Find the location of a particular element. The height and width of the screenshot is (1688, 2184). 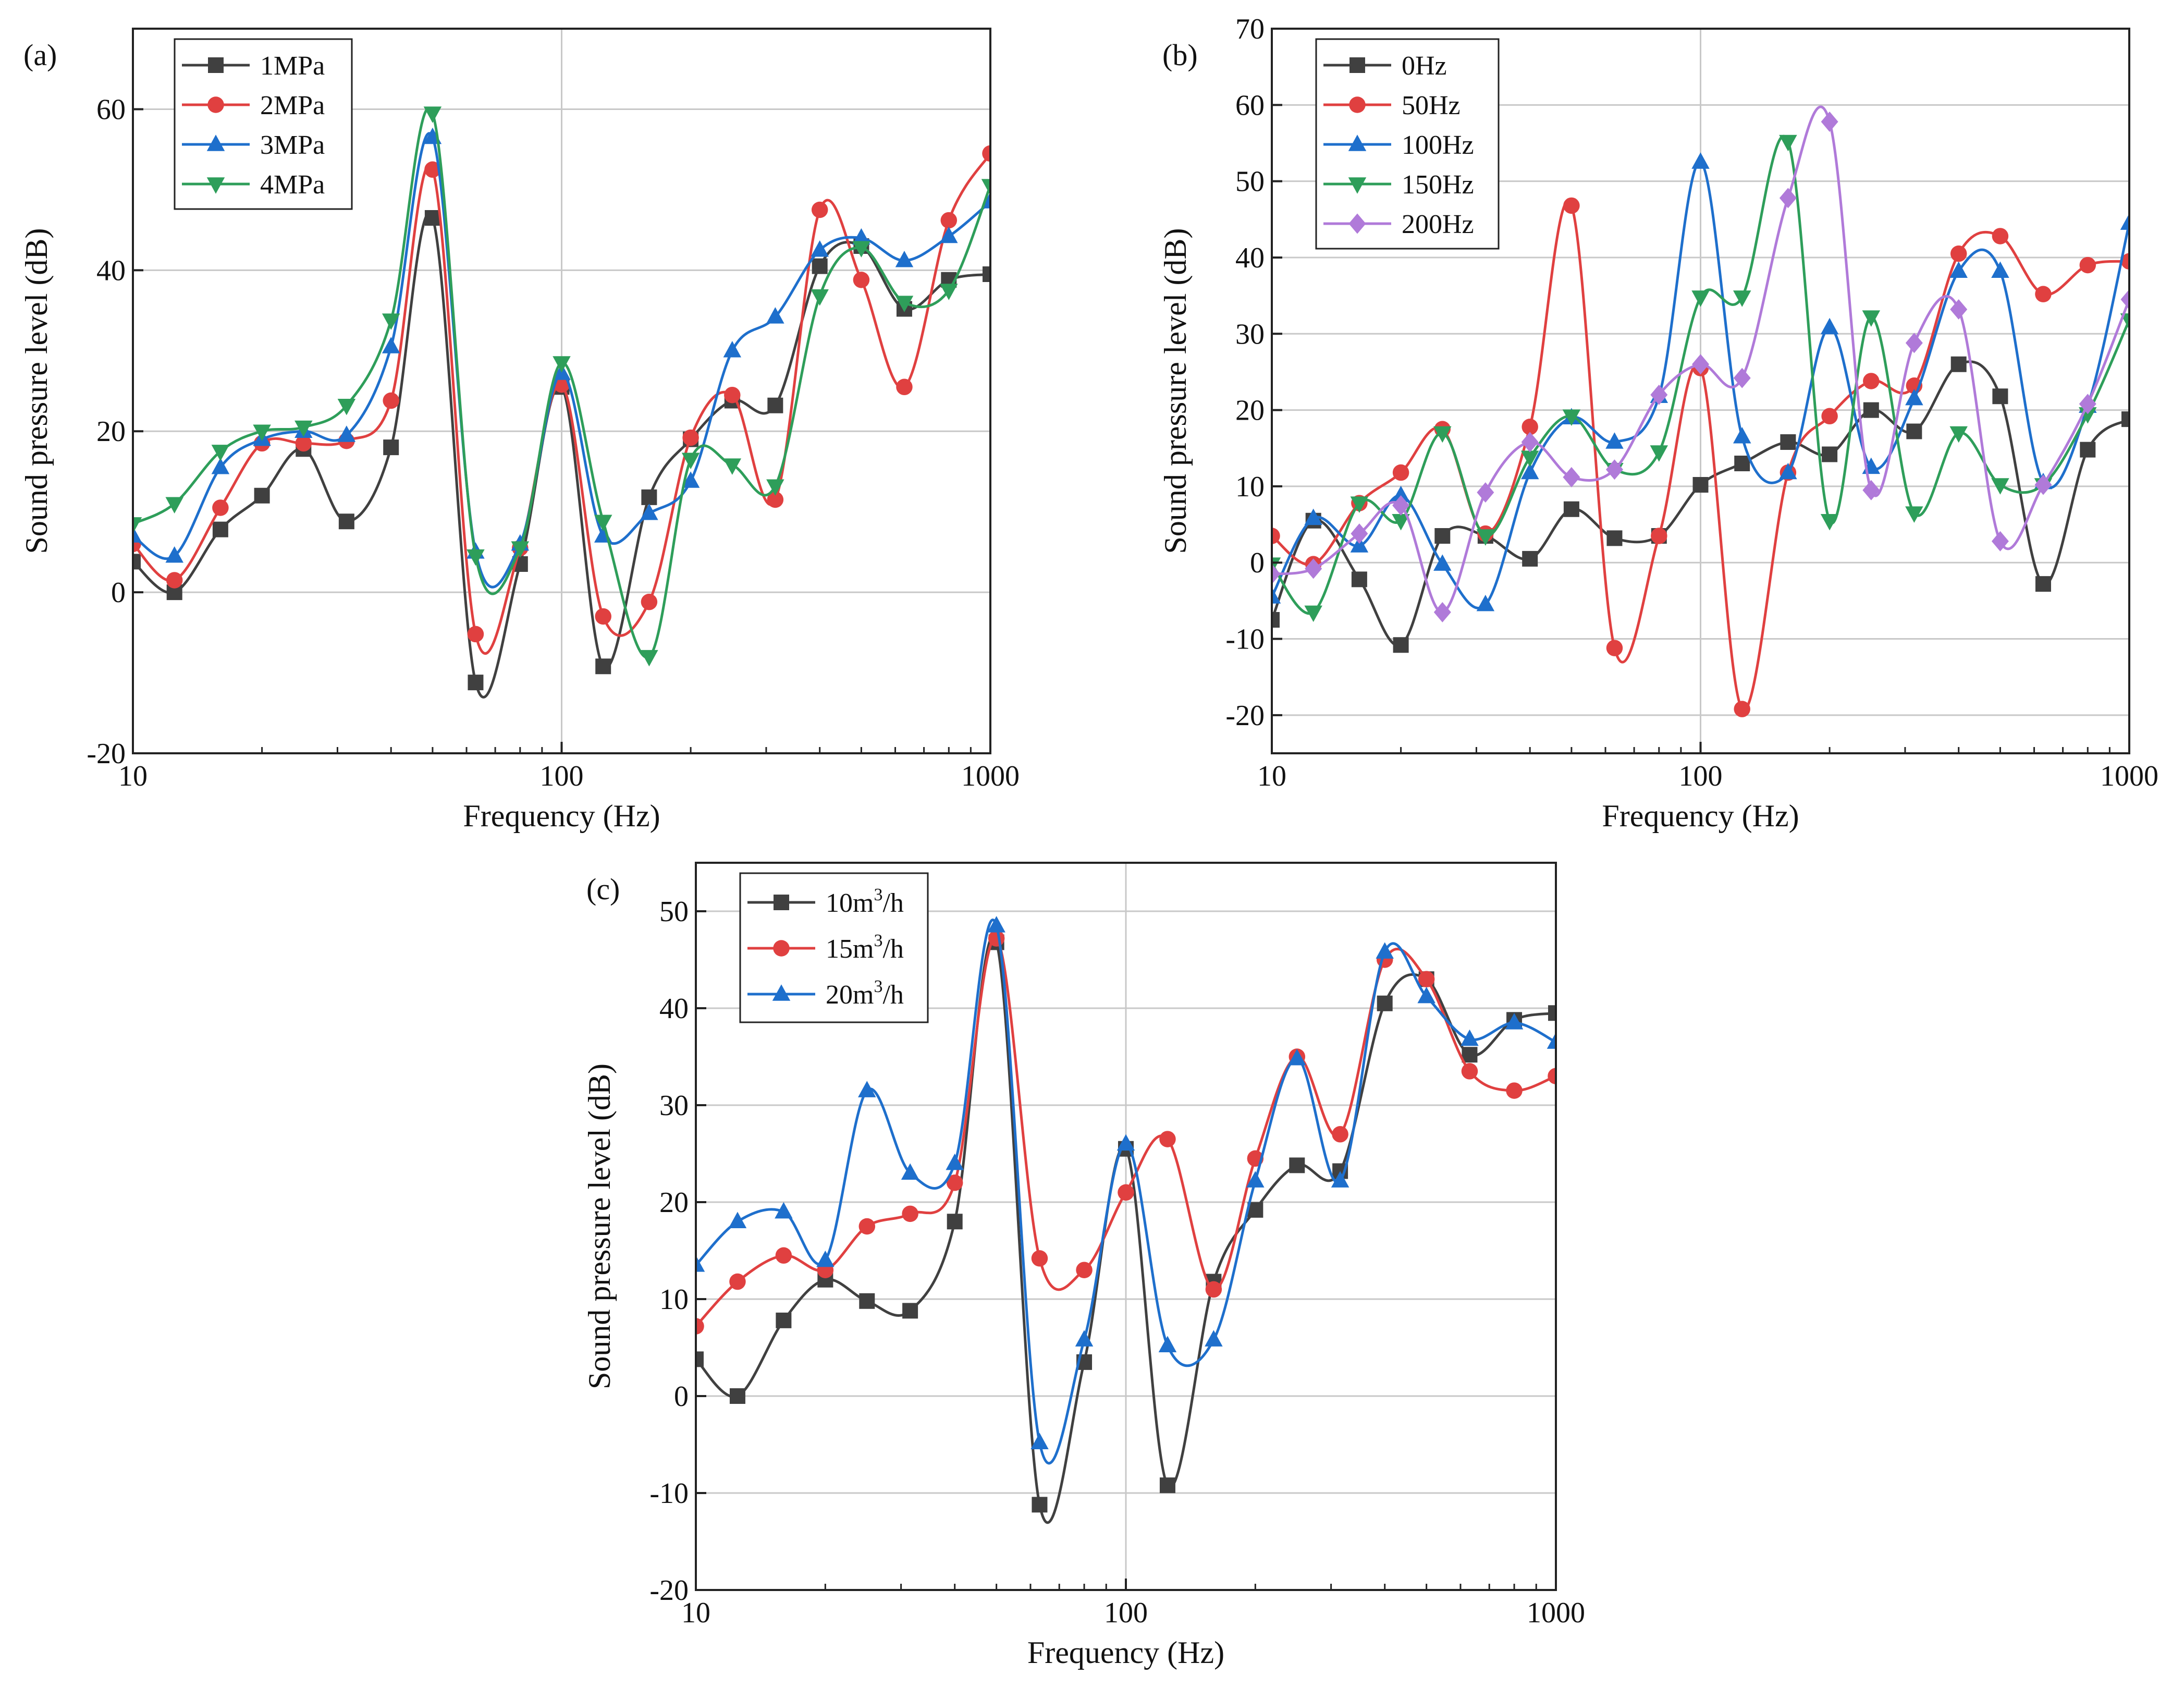

y-tick-label: -20 is located at coordinates (1245, 716).